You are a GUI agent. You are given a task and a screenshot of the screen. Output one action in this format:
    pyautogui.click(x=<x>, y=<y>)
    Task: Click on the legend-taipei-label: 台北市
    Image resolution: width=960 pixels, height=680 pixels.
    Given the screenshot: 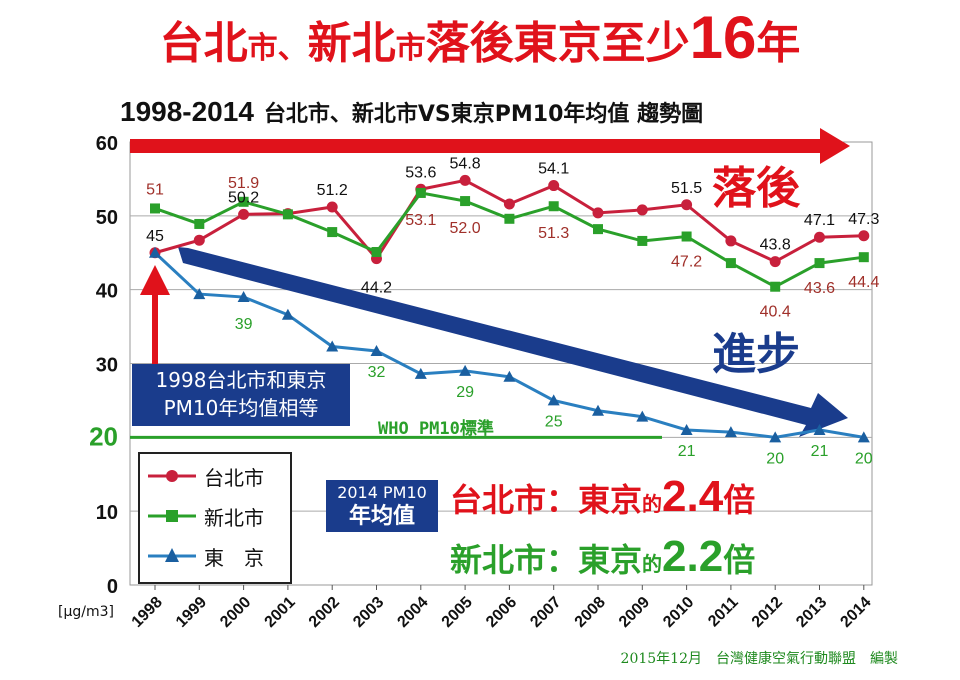 What is the action you would take?
    pyautogui.click(x=234, y=478)
    